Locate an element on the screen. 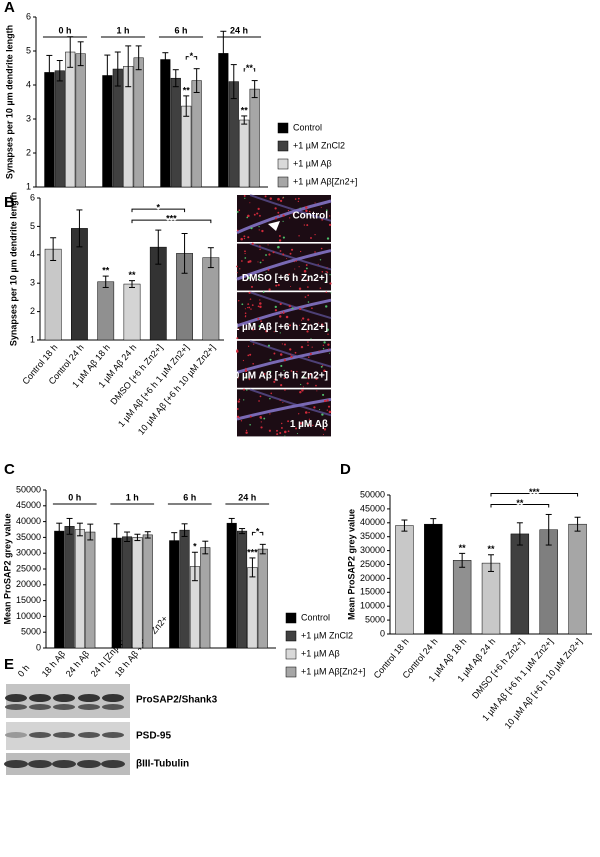 The width and height of the screenshot is (600, 857). y-tick-label: 40000 is located at coordinates (372, 522).